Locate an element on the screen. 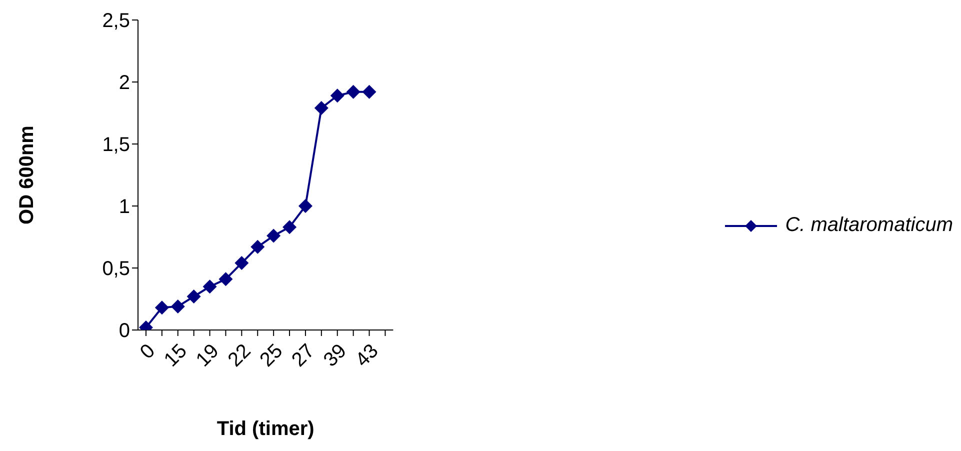 Image resolution: width=961 pixels, height=451 pixels. y-tick-label: 2,5 is located at coordinates (116, 21).